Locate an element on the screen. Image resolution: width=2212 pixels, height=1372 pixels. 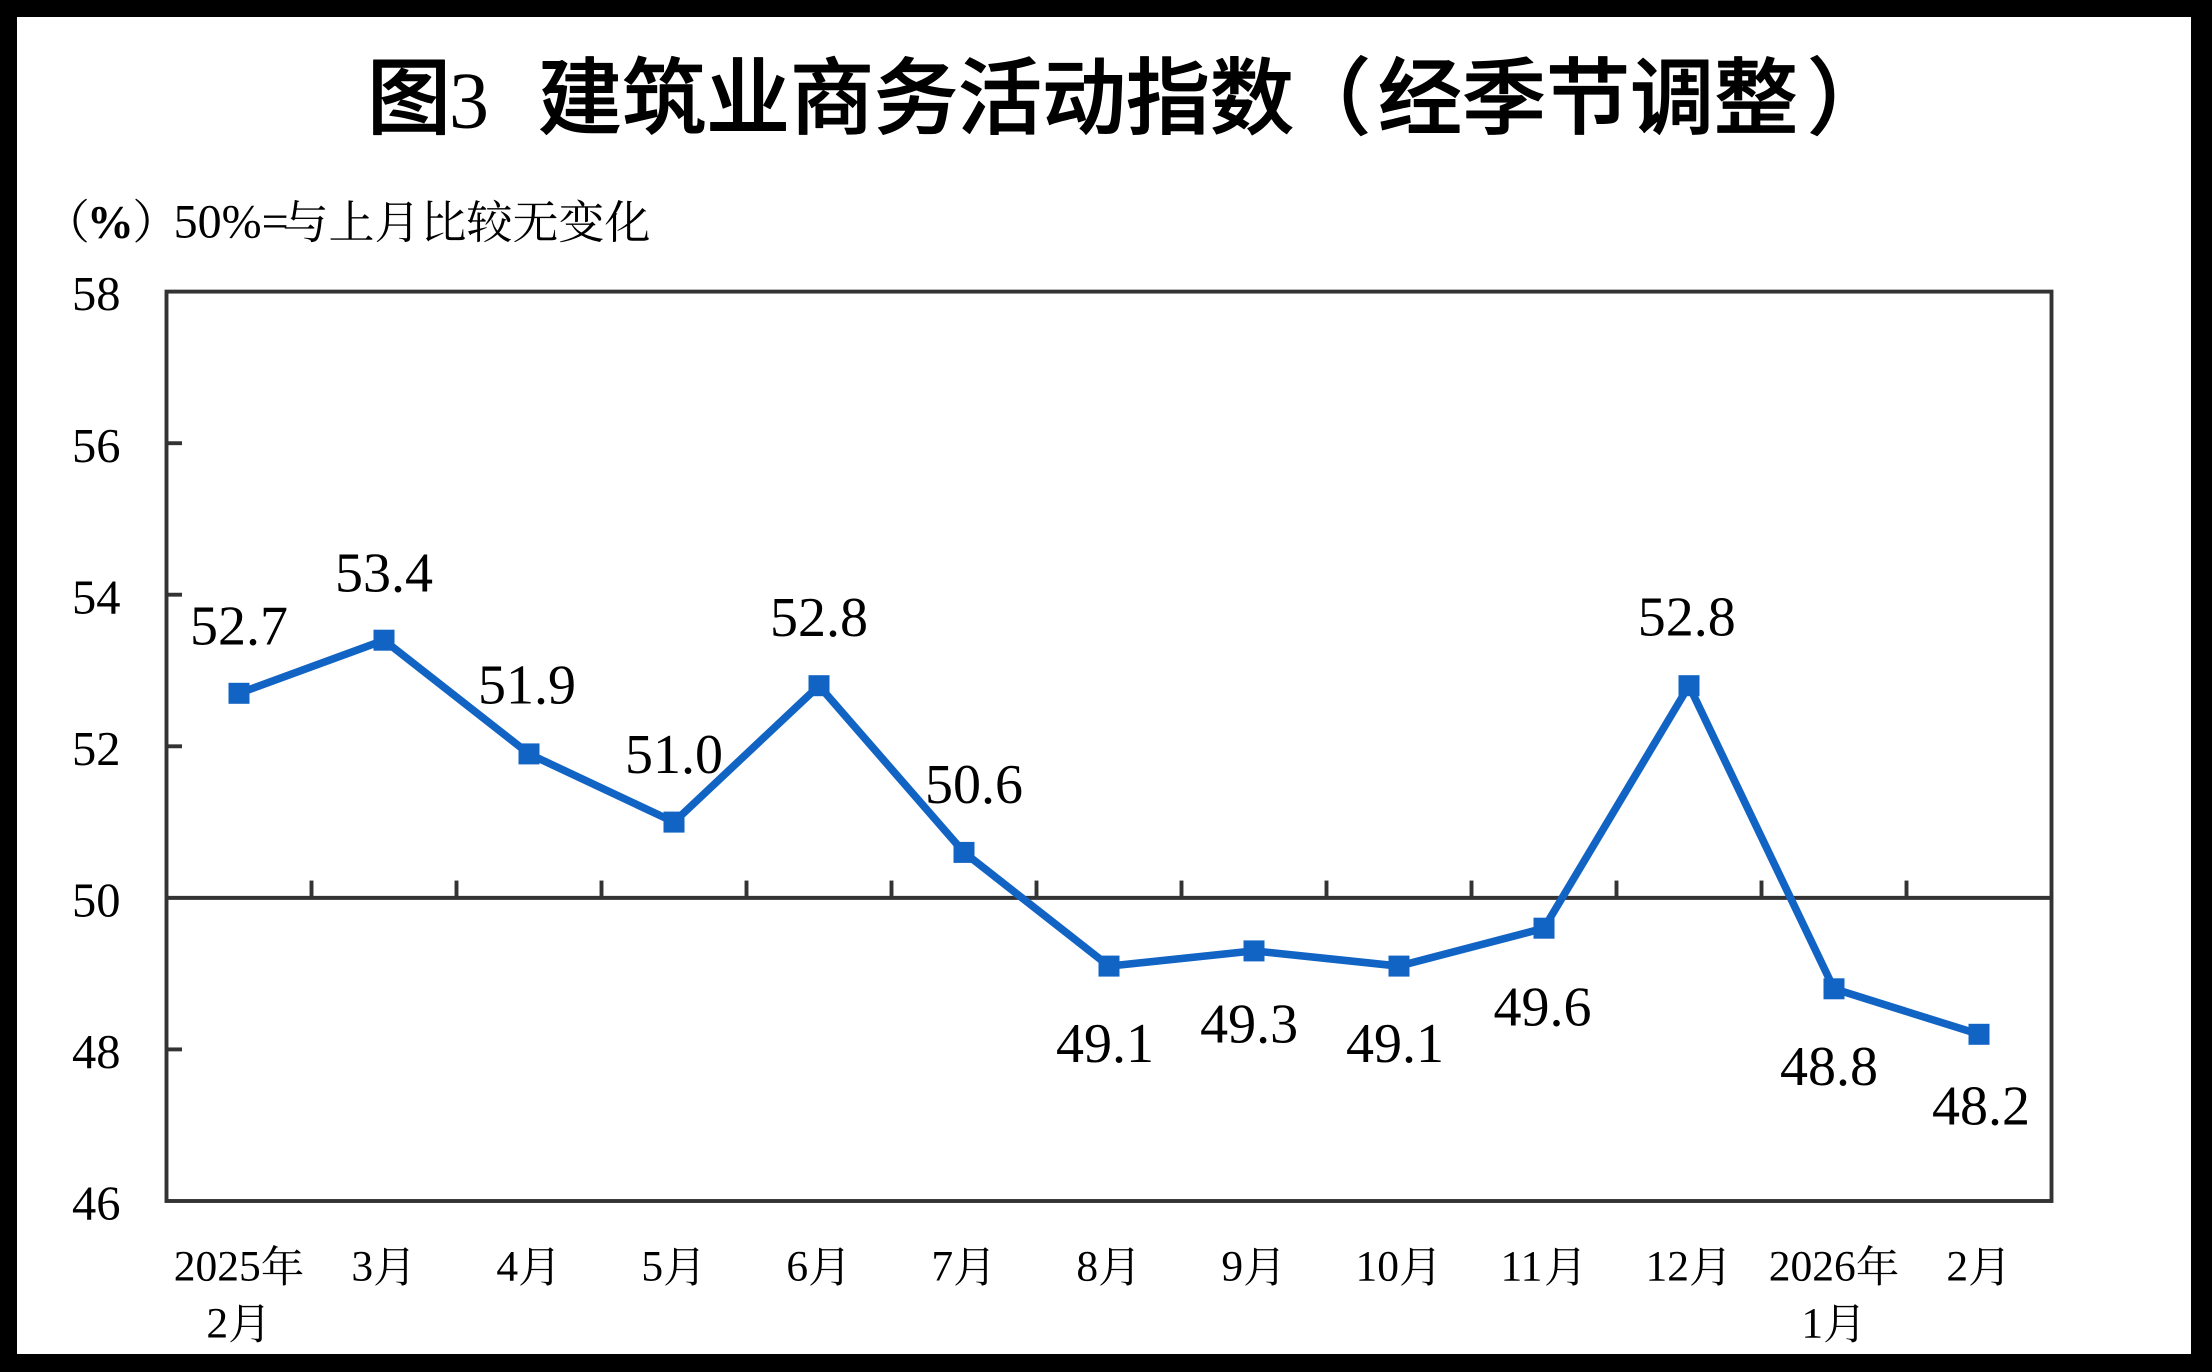
svg-text: 49.3 is located at coordinates (1249, 1024).